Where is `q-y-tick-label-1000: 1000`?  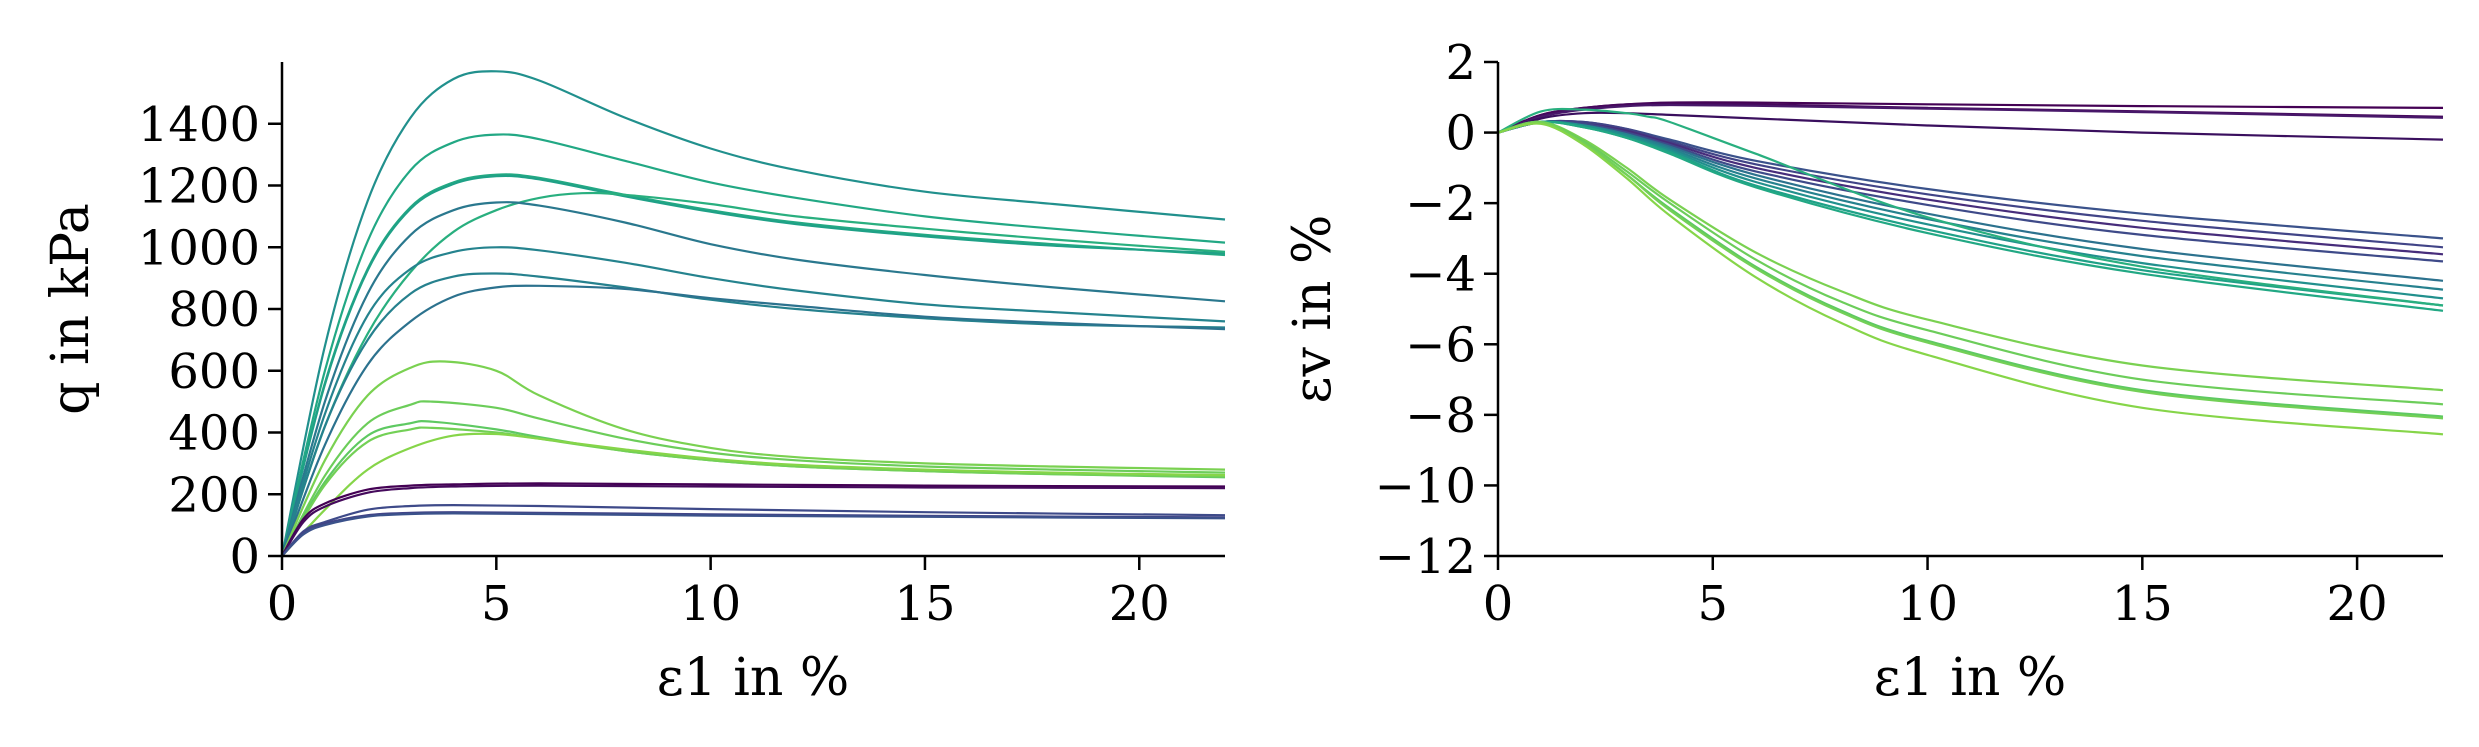
q-y-tick-label-1000: 1000 is located at coordinates (199, 248).